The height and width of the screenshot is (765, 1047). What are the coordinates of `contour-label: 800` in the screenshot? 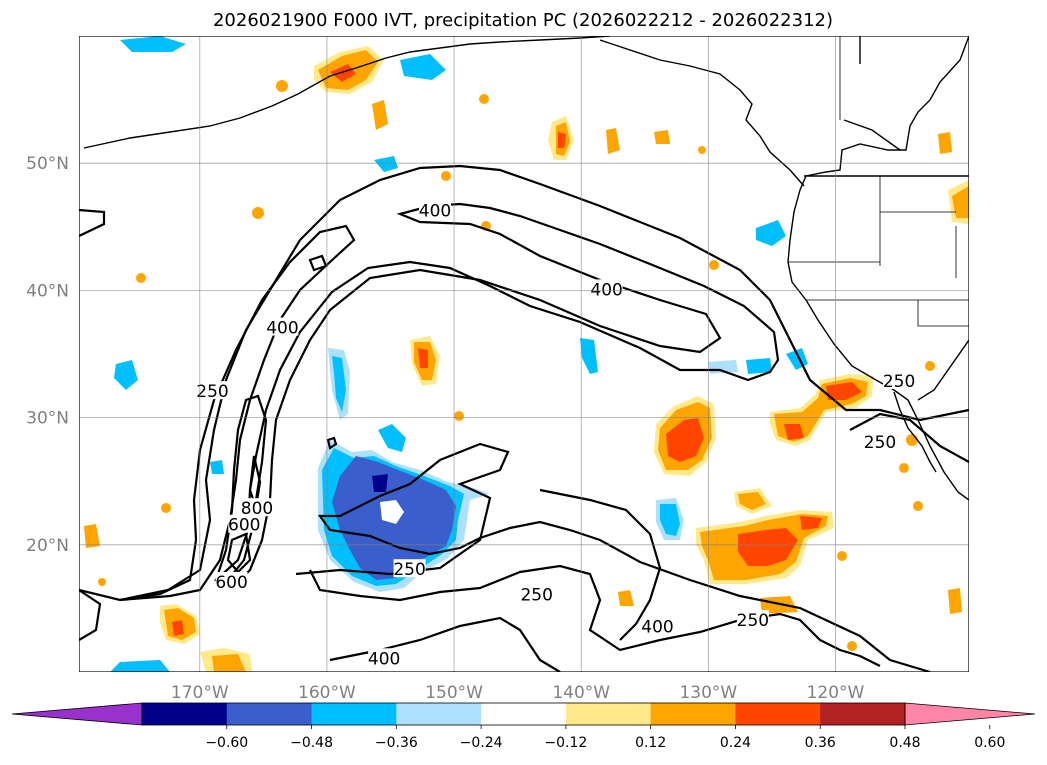 It's located at (257, 509).